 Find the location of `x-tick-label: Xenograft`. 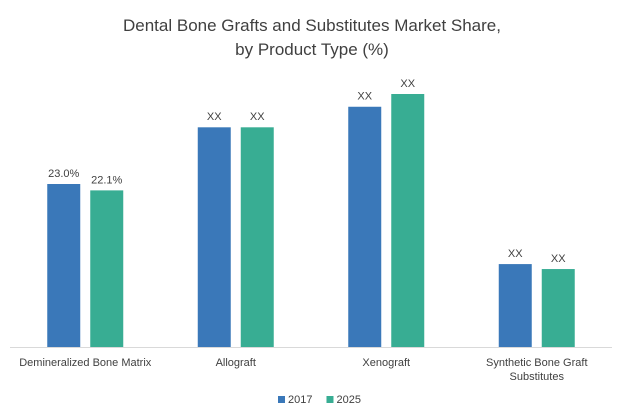

x-tick-label: Xenograft is located at coordinates (386, 363).